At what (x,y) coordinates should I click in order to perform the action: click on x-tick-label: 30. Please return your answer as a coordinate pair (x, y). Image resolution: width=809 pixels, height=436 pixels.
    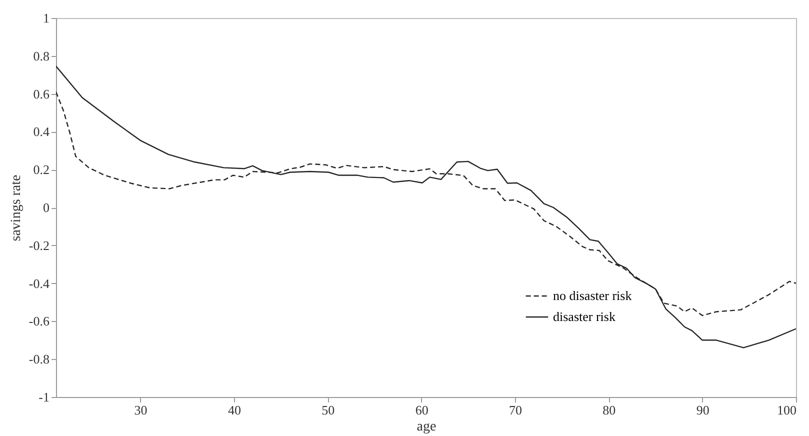
    Looking at the image, I should click on (141, 410).